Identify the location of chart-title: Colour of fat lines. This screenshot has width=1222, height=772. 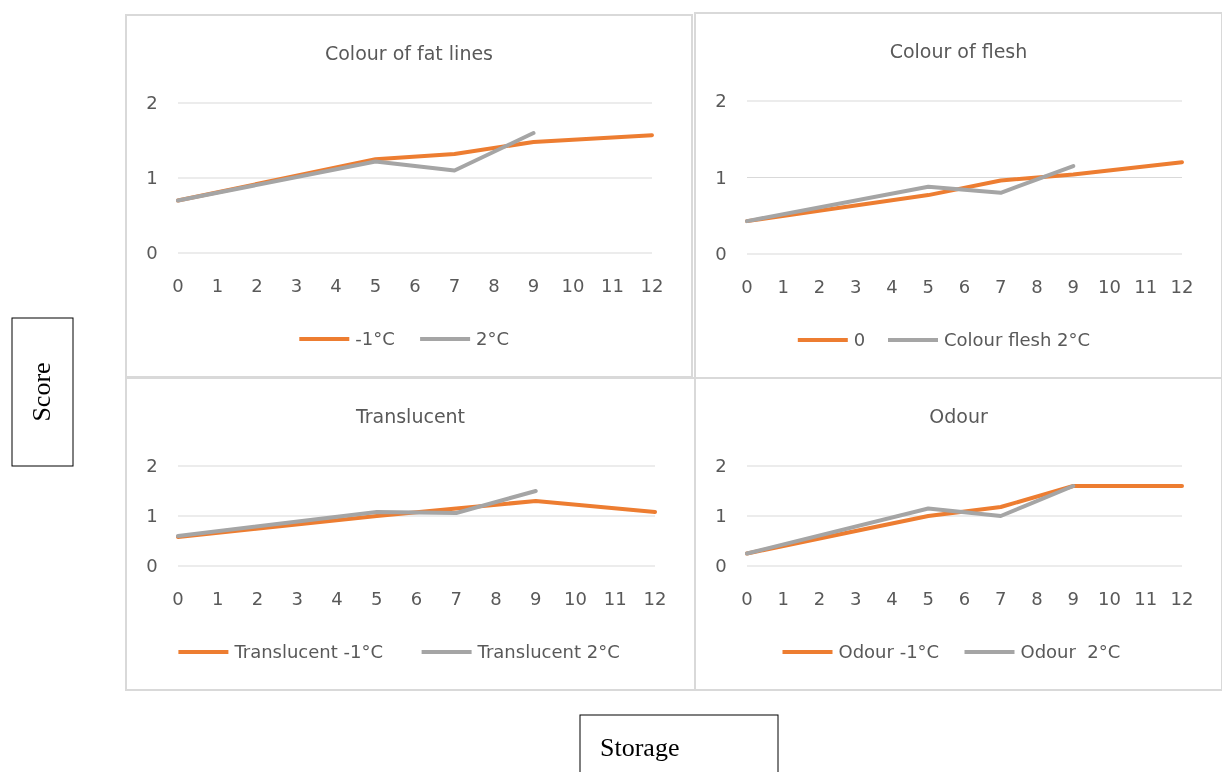
(409, 53).